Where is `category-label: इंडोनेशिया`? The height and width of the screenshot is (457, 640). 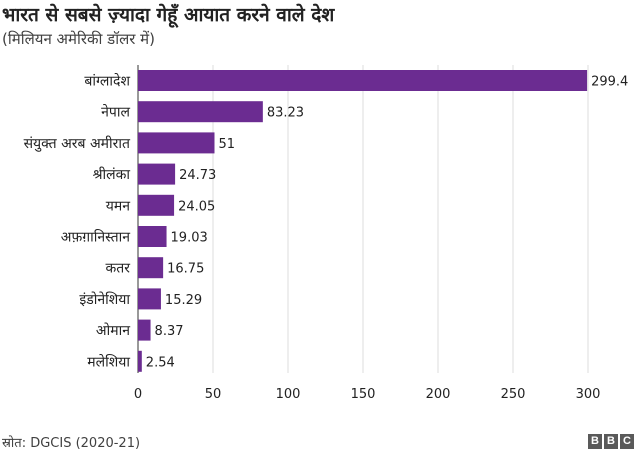 category-label: इंडोनेशिया is located at coordinates (104, 299).